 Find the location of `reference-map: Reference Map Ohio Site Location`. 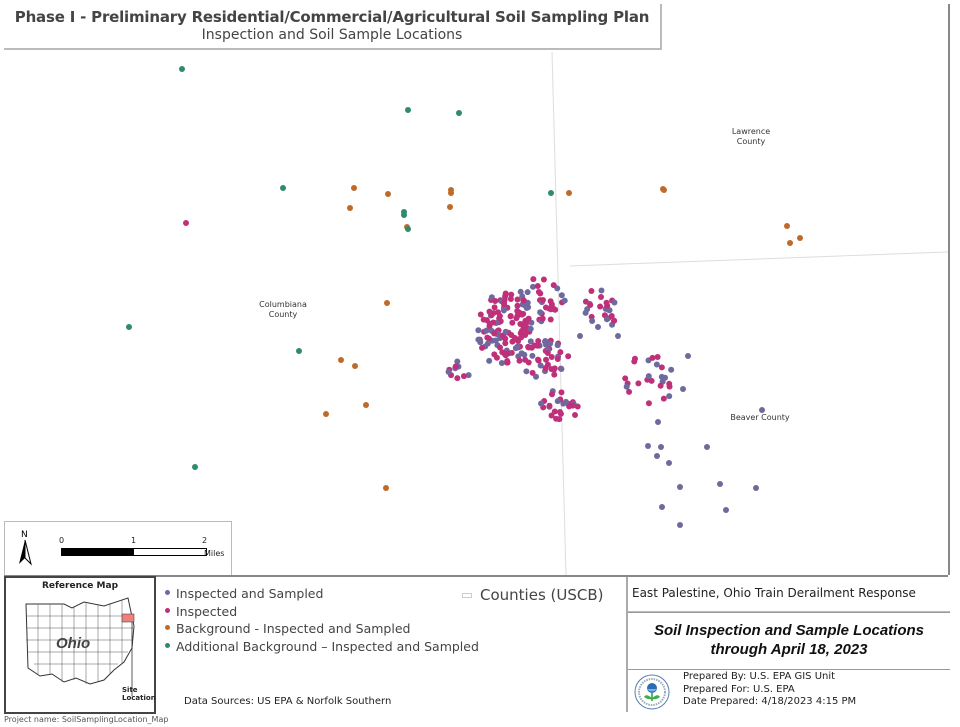

reference-map: Reference Map Ohio Site Location is located at coordinates (80, 645).